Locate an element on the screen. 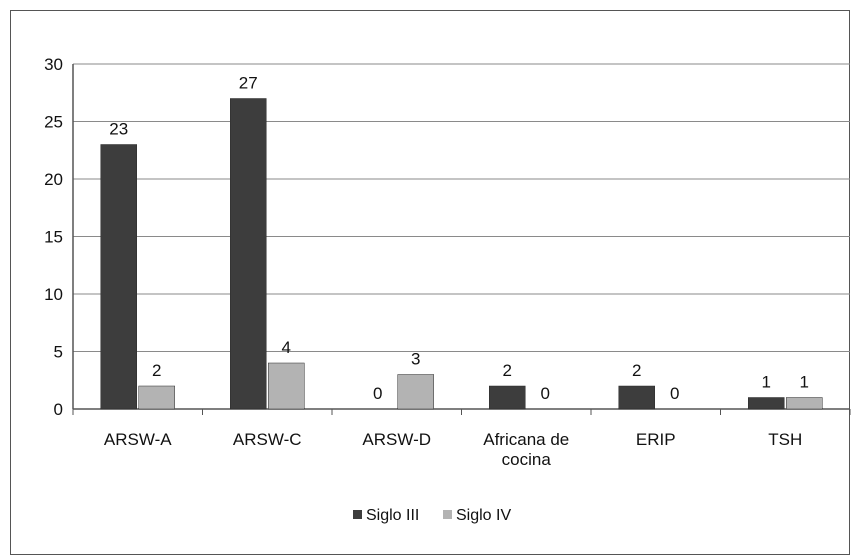  x-category-label: ARSW-C is located at coordinates (267, 439).